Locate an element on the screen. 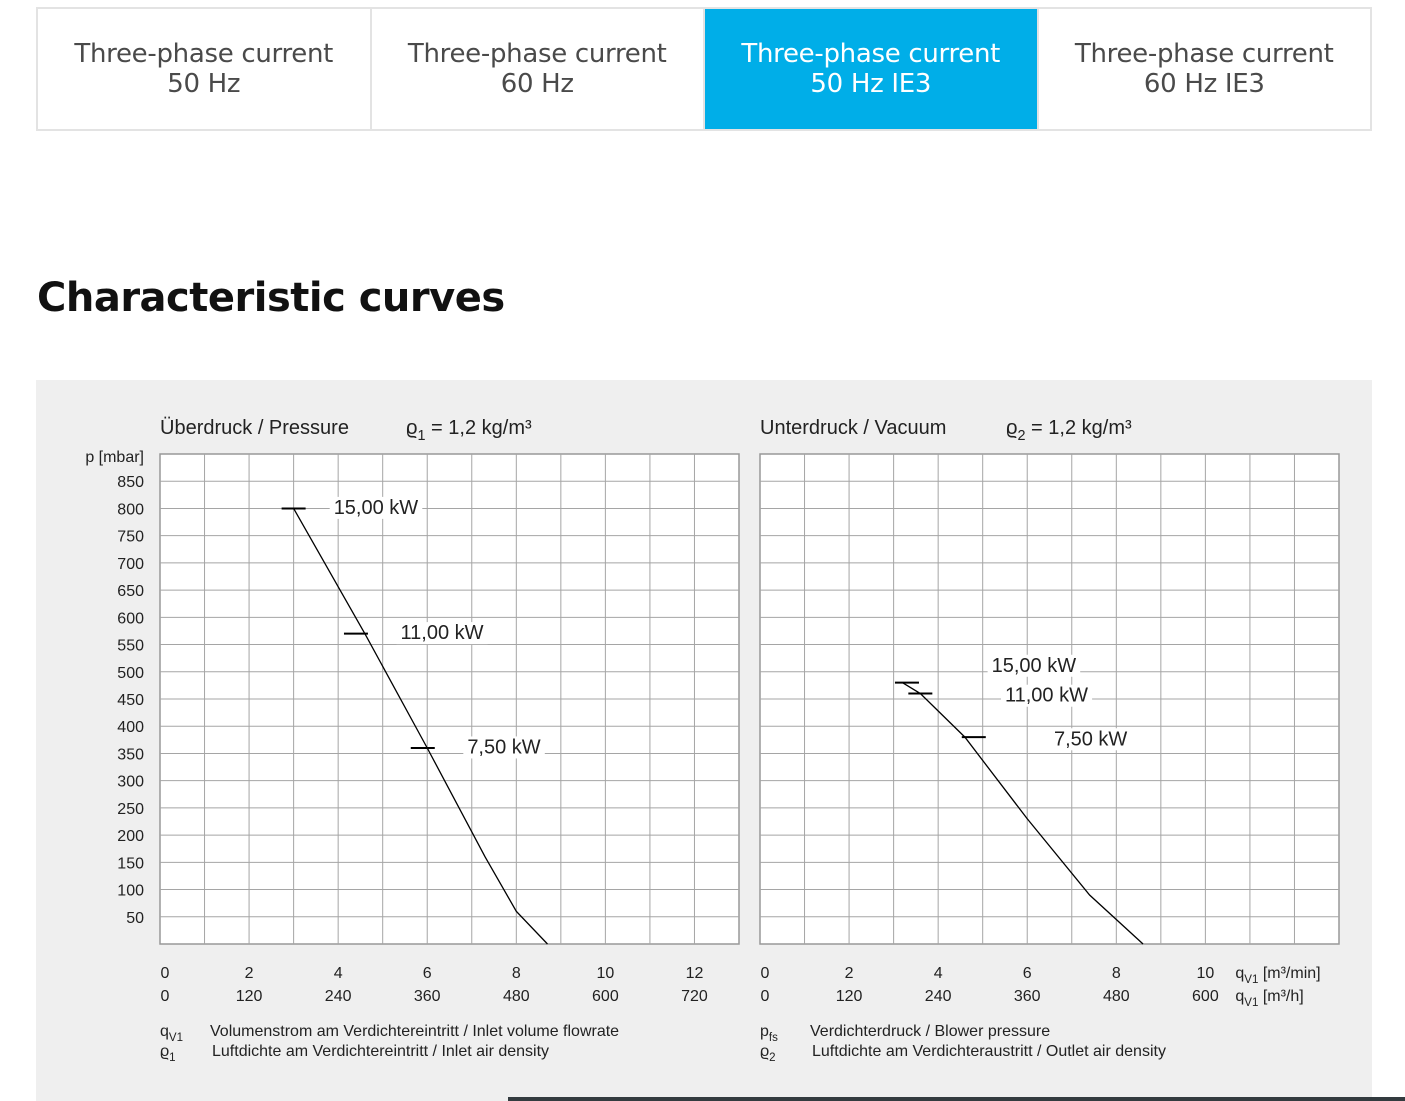 The width and height of the screenshot is (1405, 1101). y-tick-label: 300 is located at coordinates (130, 782).